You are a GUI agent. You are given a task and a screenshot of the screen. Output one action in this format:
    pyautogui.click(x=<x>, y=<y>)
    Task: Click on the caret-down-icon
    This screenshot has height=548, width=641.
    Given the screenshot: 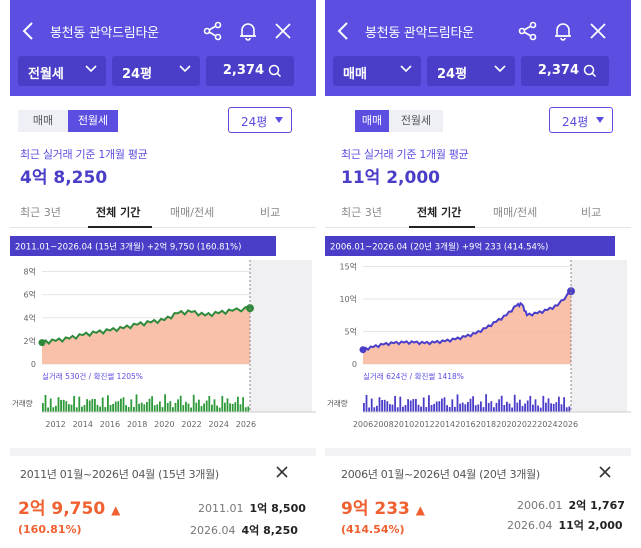 What is the action you would take?
    pyautogui.click(x=279, y=120)
    